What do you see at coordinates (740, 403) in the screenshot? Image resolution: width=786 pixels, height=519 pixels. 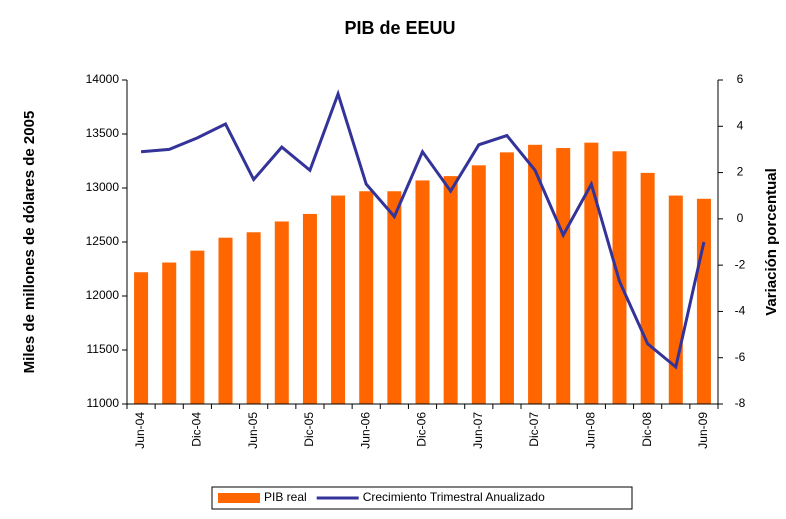 I see `y2-tick-label: -8` at bounding box center [740, 403].